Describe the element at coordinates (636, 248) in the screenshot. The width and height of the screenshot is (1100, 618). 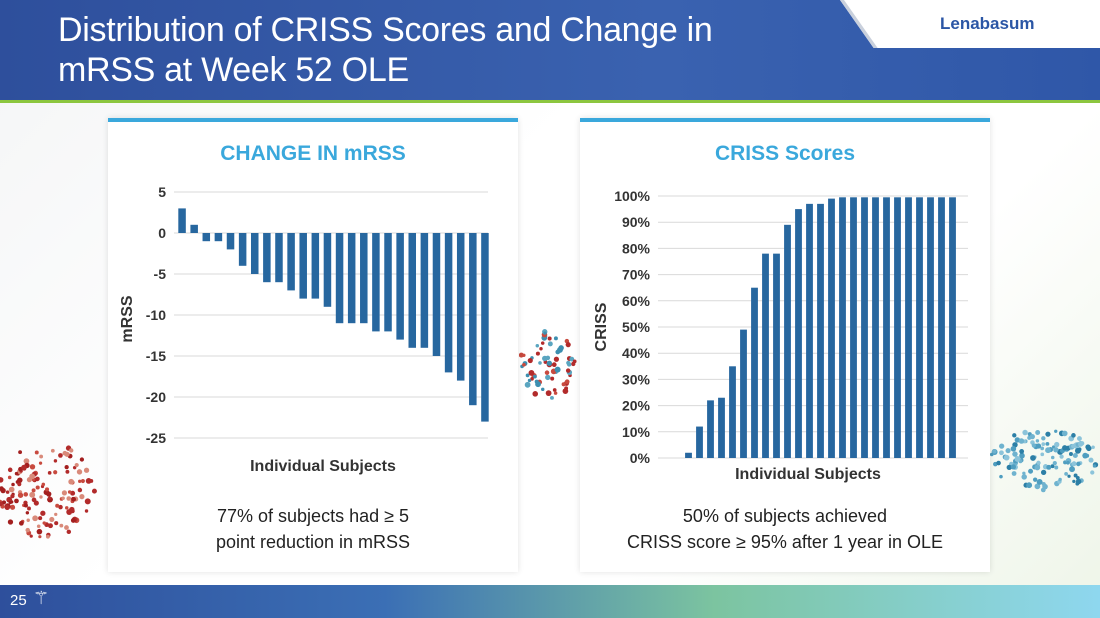
I see `criss-y-tick-label: 80%` at that location.